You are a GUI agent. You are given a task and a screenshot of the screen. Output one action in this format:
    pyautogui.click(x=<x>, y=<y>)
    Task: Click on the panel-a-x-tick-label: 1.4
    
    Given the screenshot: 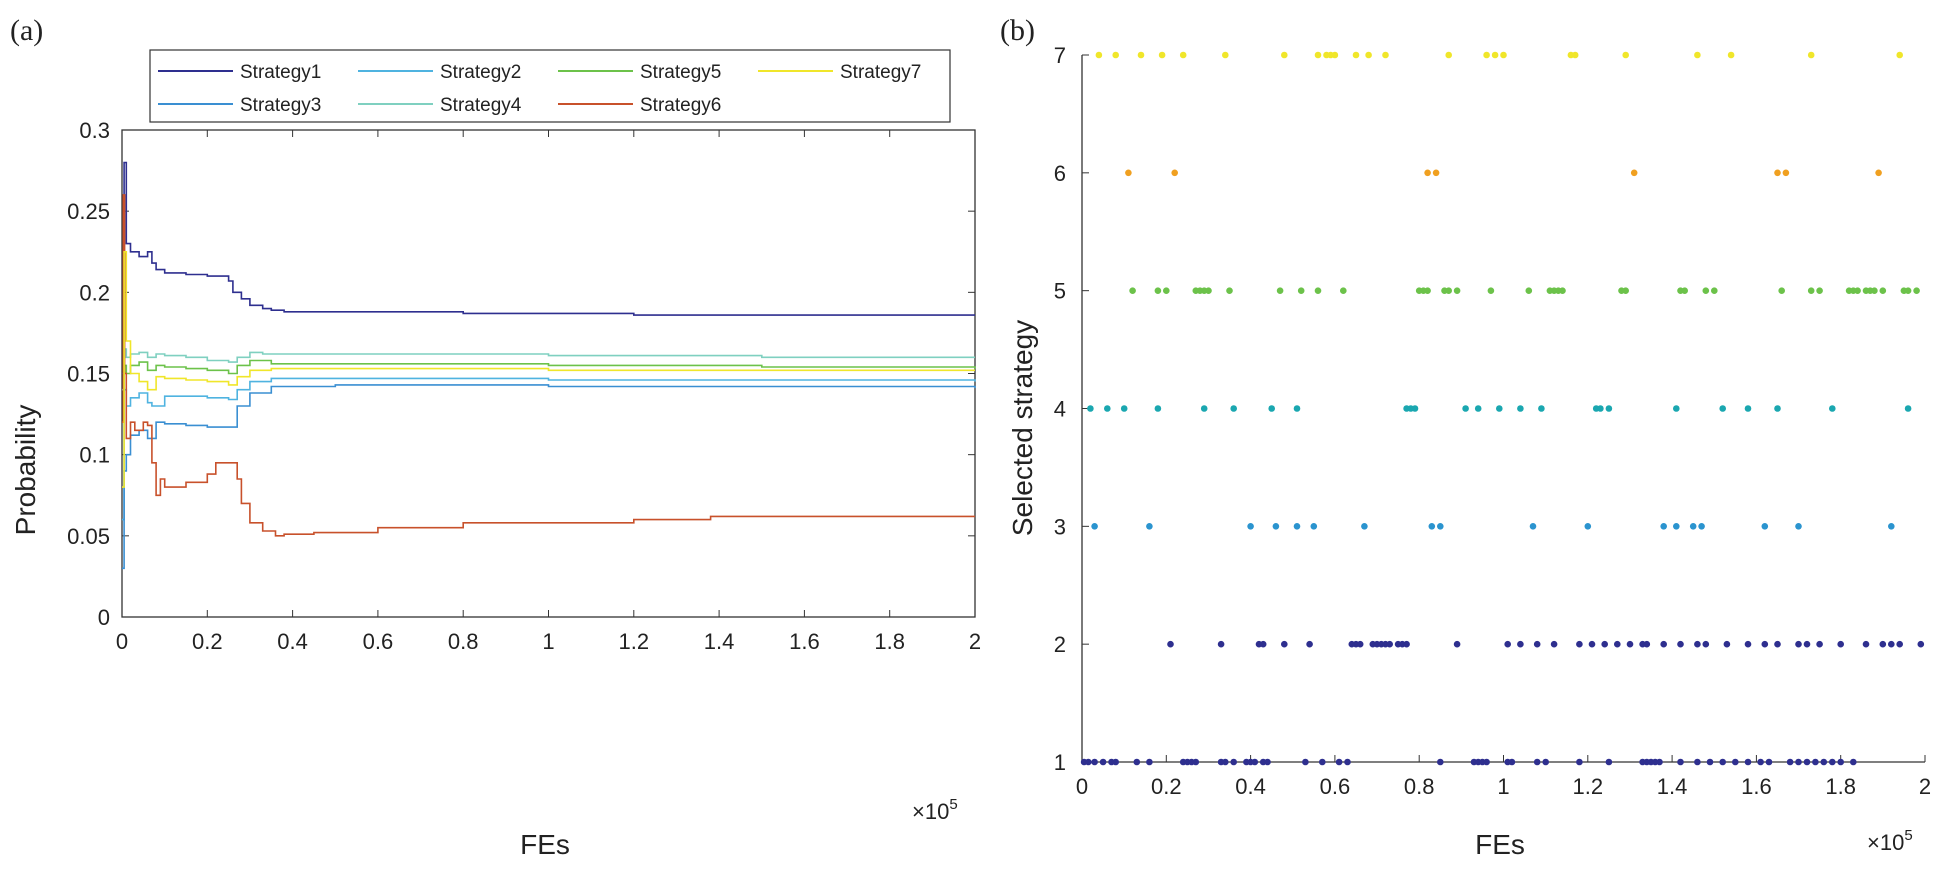 What is the action you would take?
    pyautogui.click(x=719, y=641)
    